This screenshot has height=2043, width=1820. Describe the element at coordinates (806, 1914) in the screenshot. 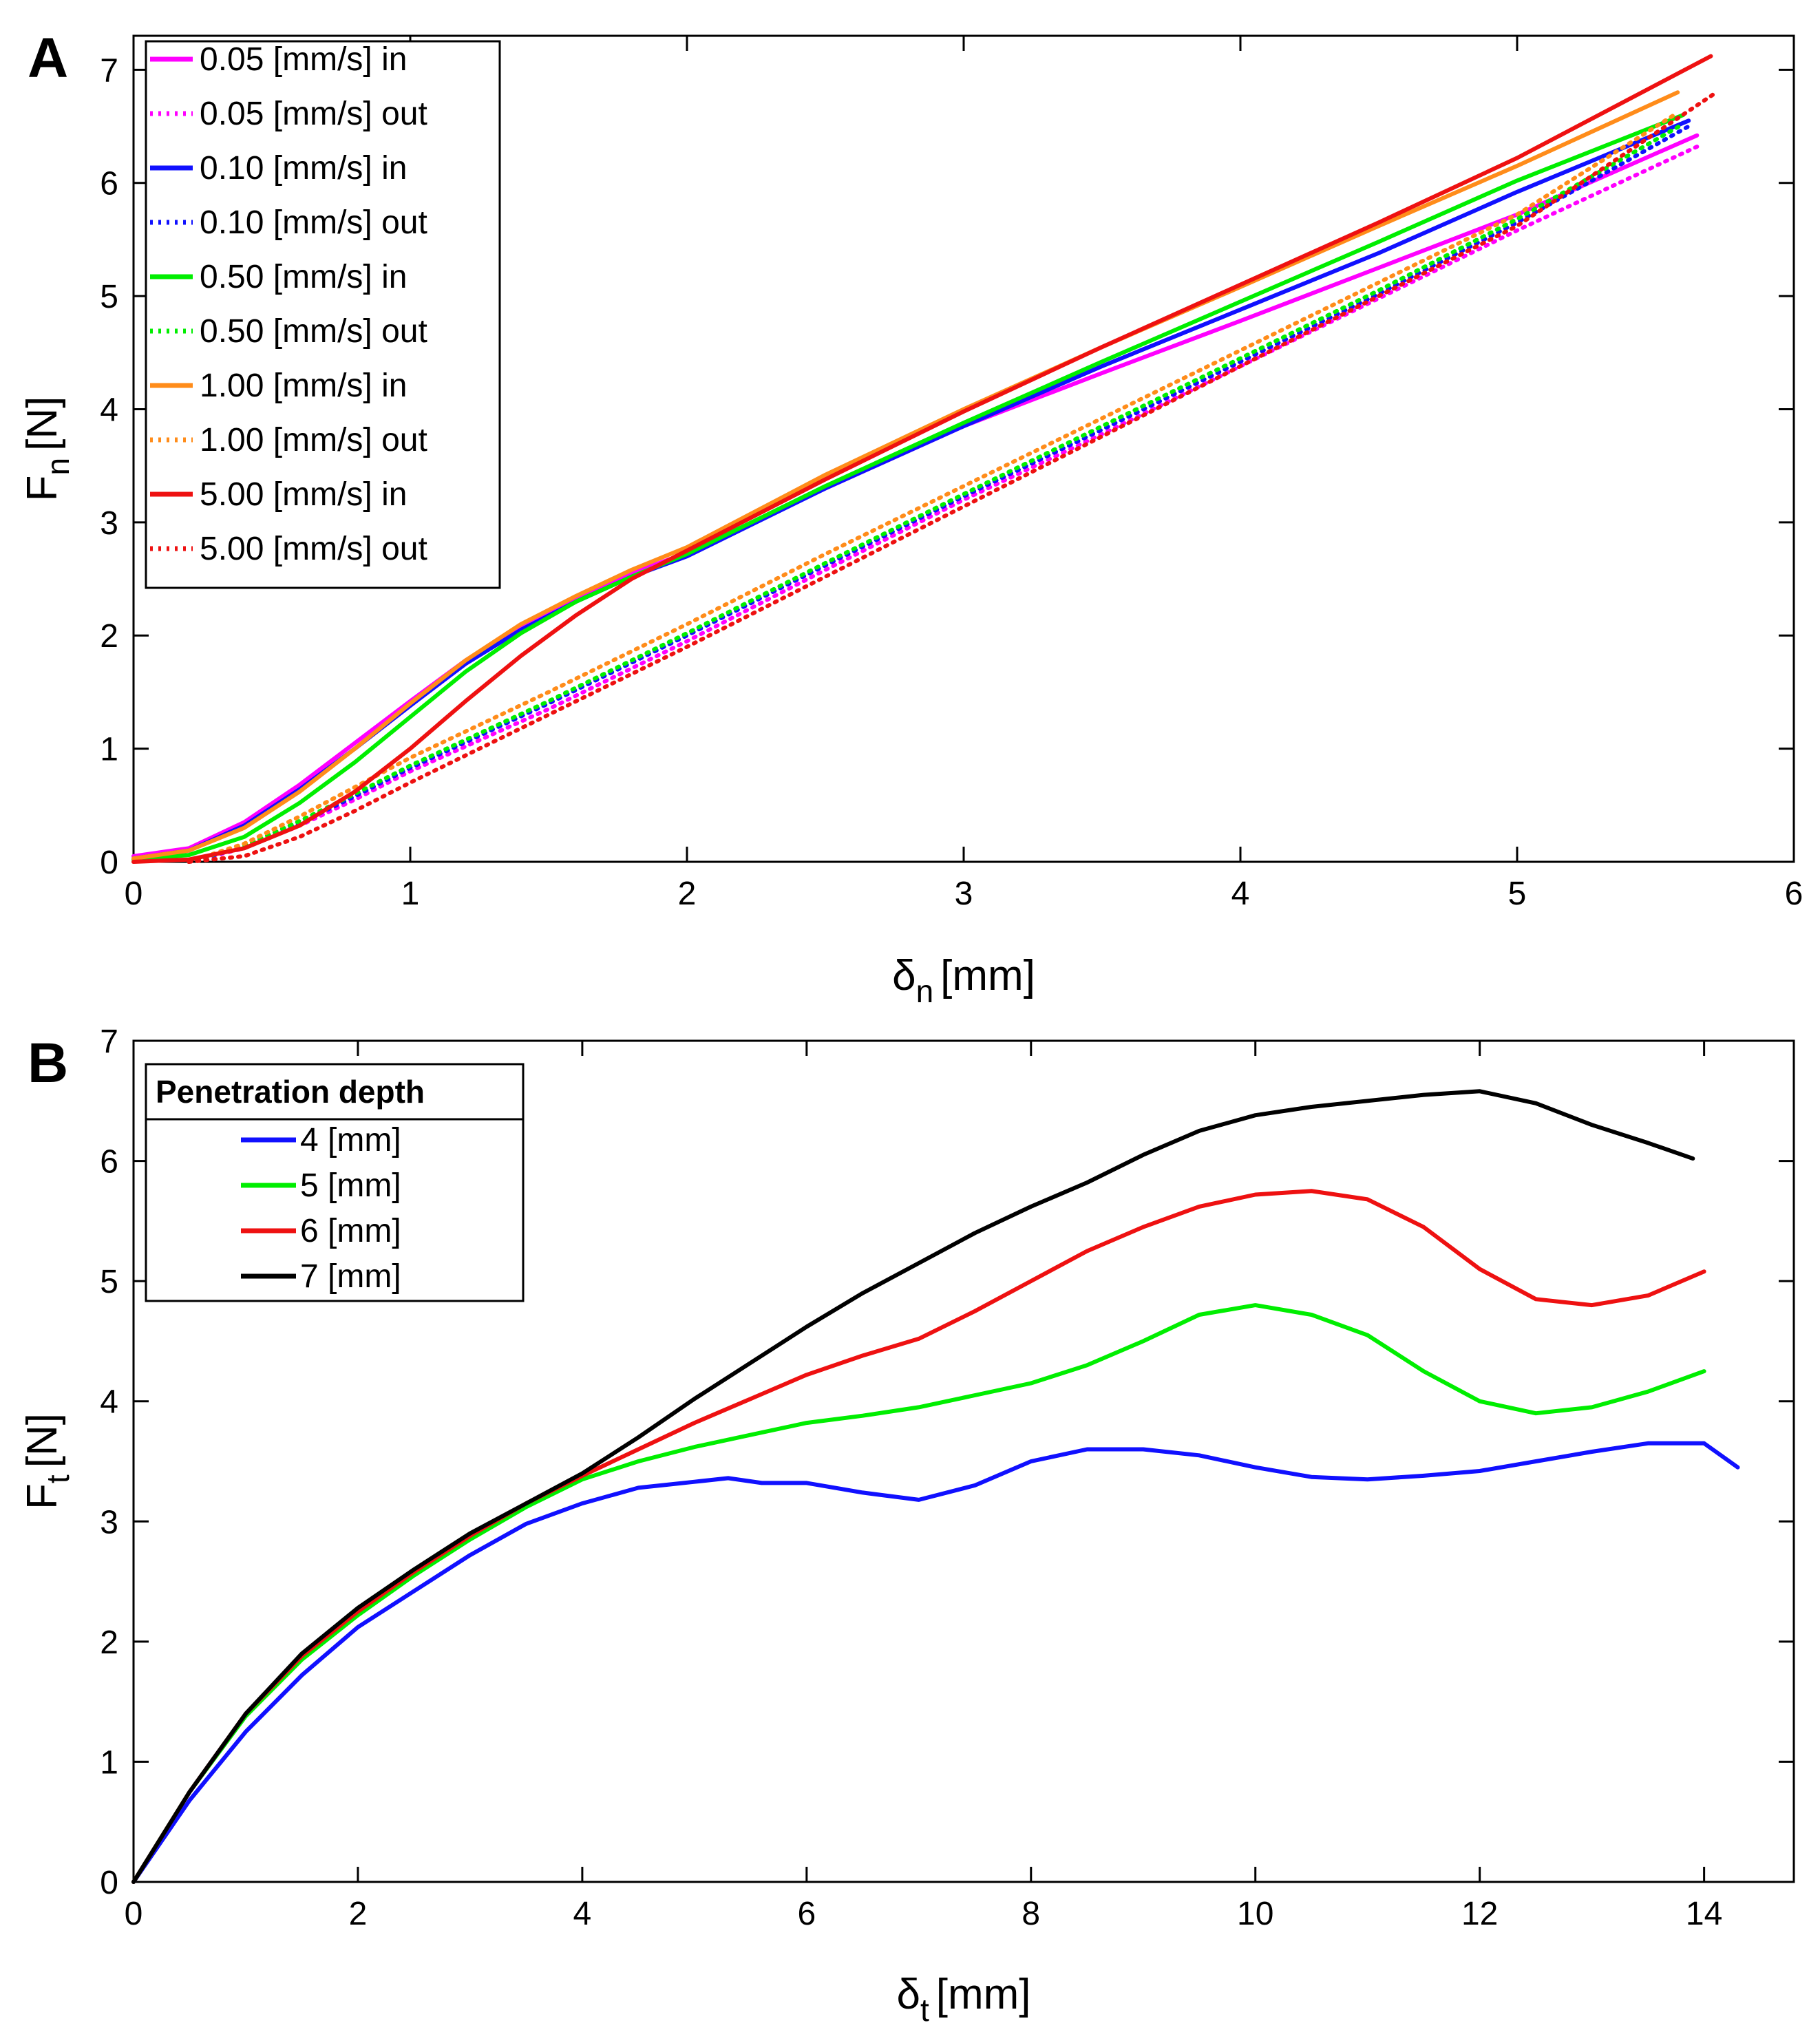

I see `panel-b-x-tick-label: 6` at that location.